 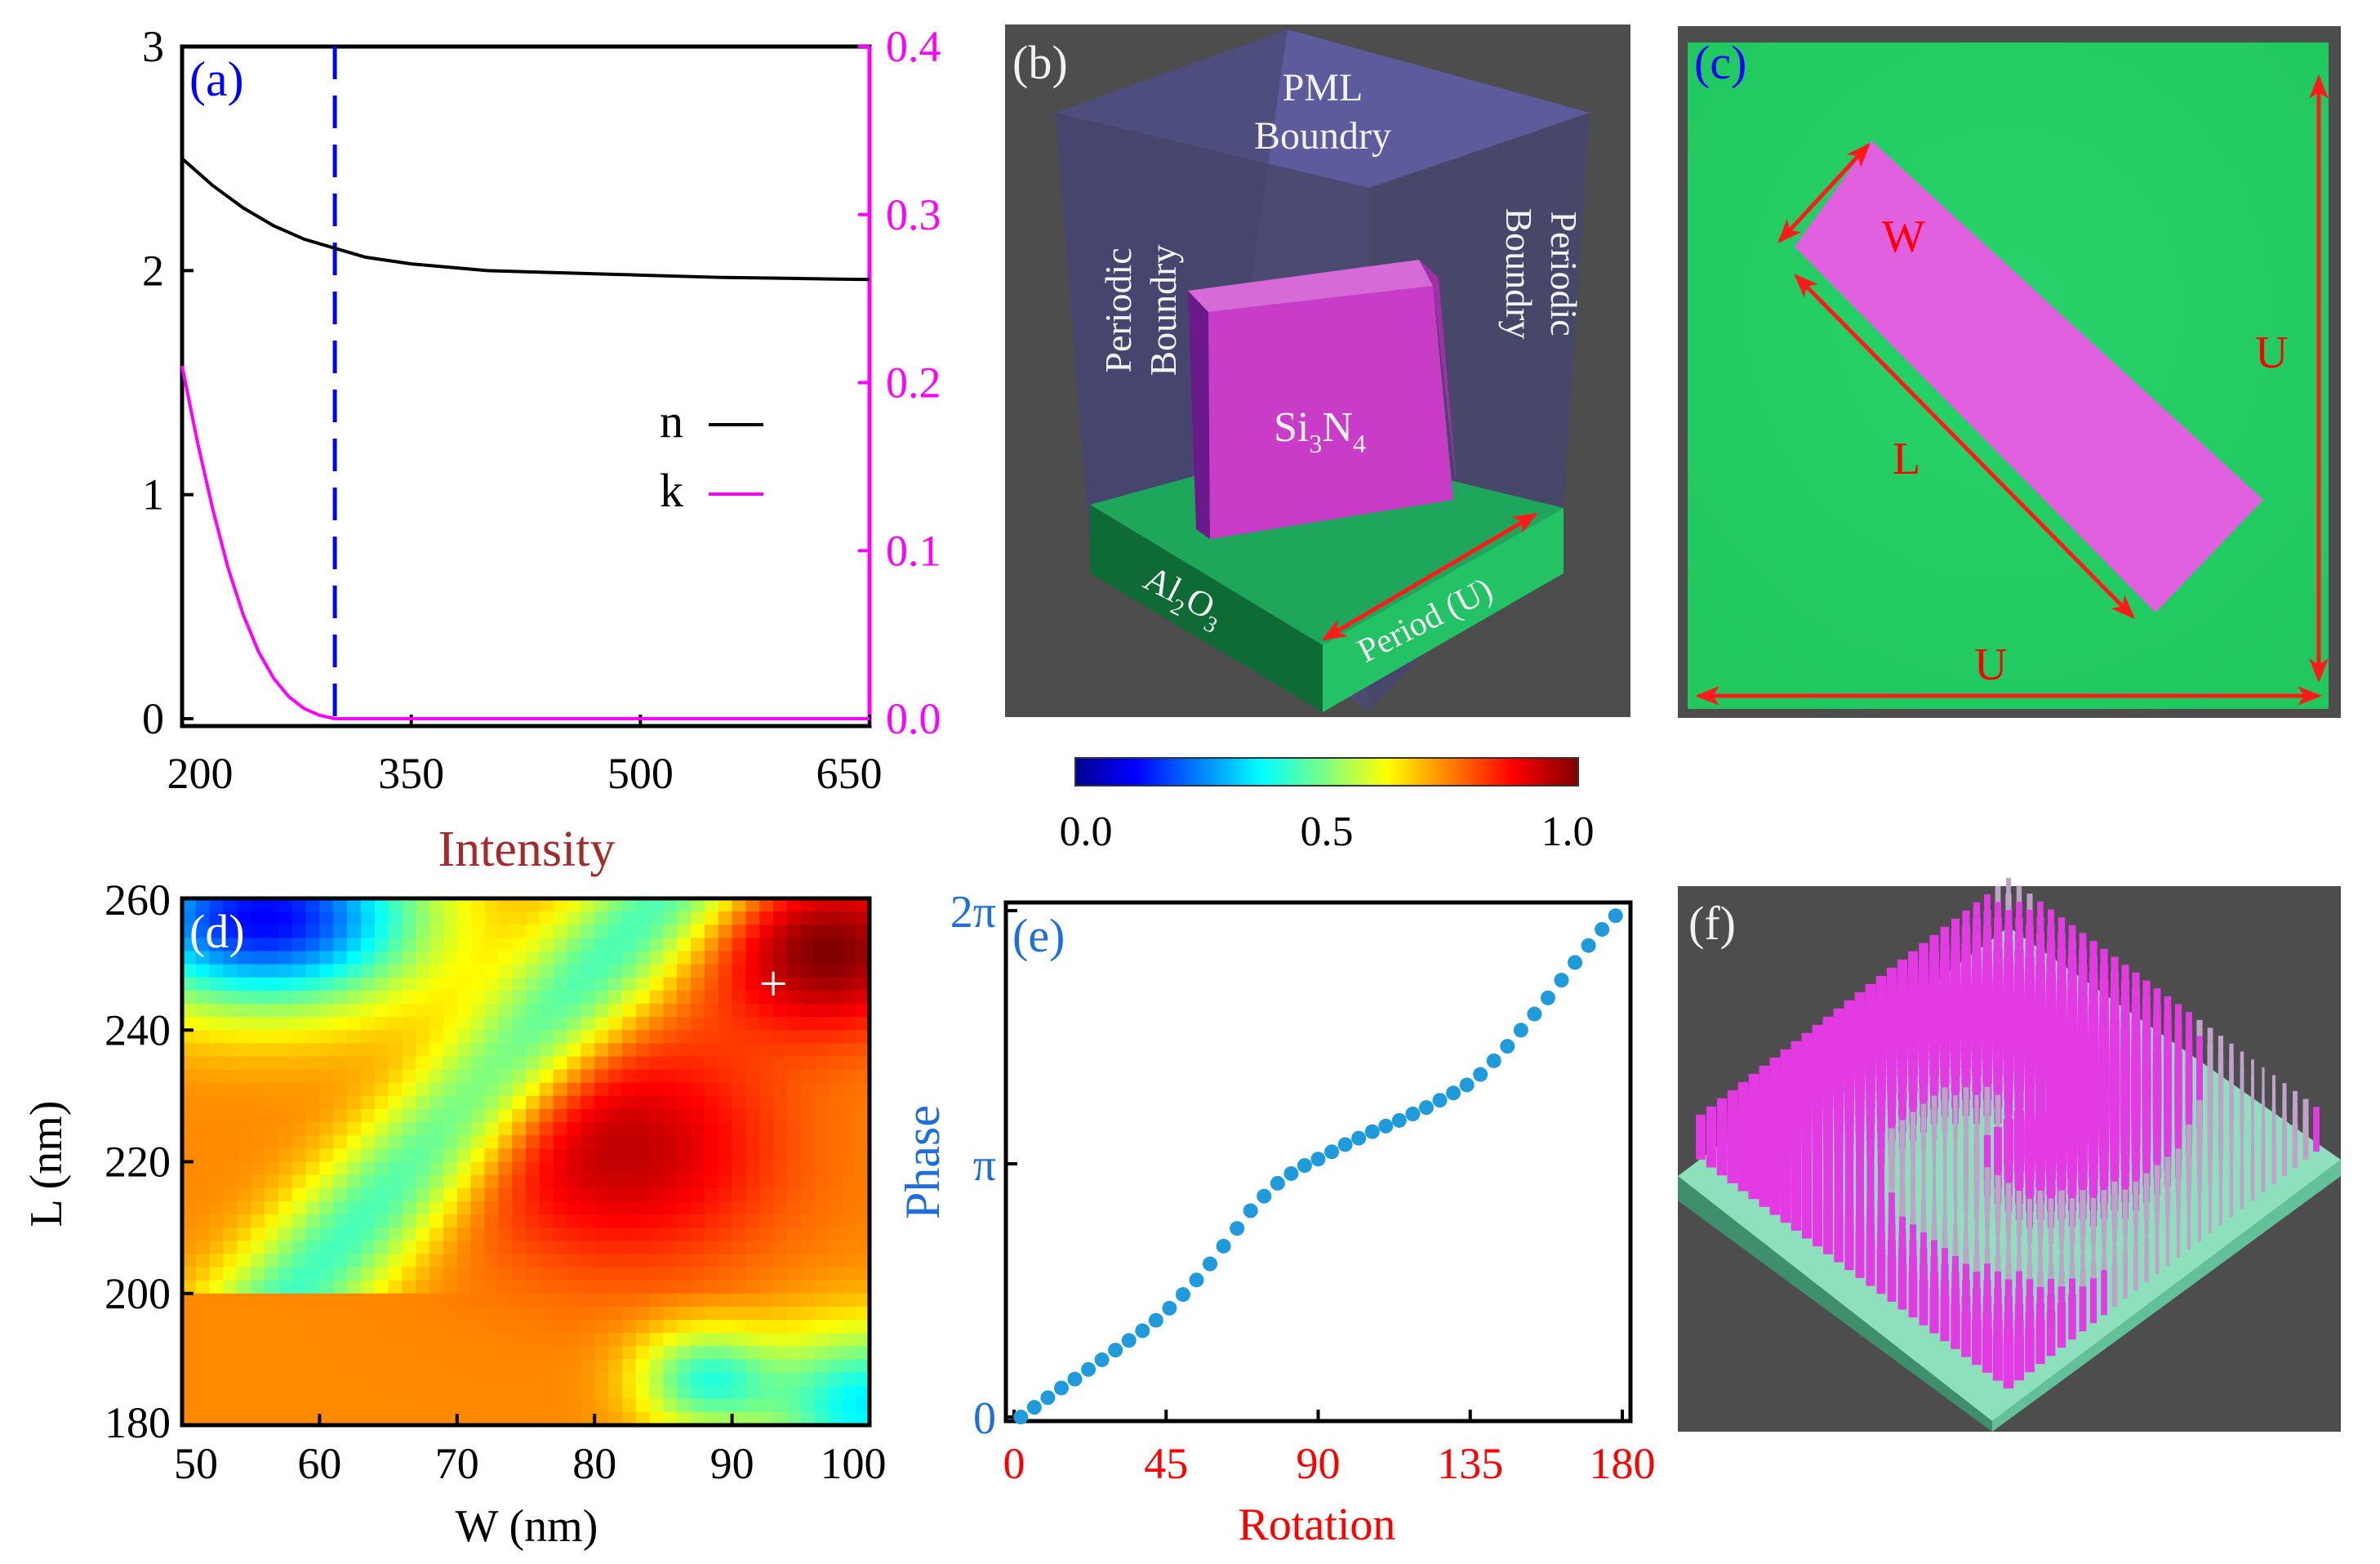 I want to click on y-tick-label: 0, so click(x=153, y=718).